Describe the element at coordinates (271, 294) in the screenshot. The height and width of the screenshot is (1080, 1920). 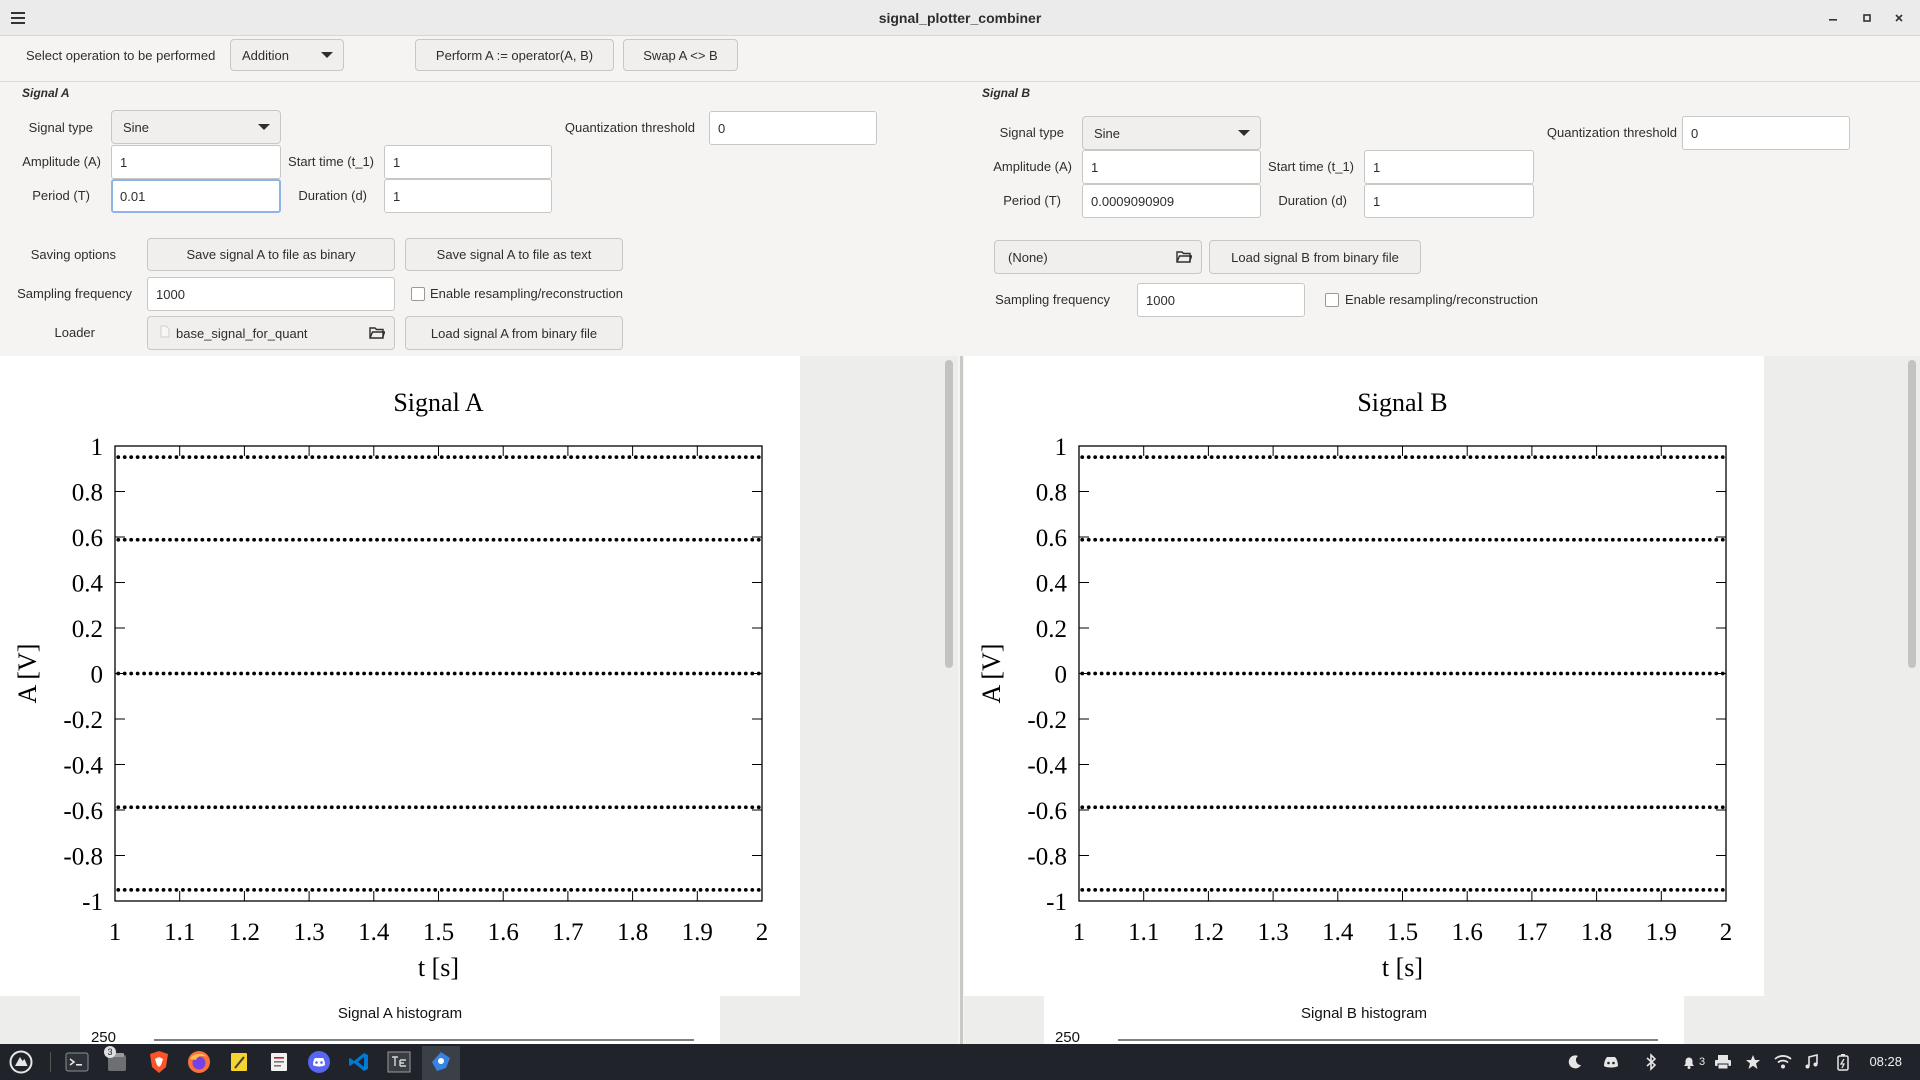
I see `signal-a-sampling-input: 1000` at that location.